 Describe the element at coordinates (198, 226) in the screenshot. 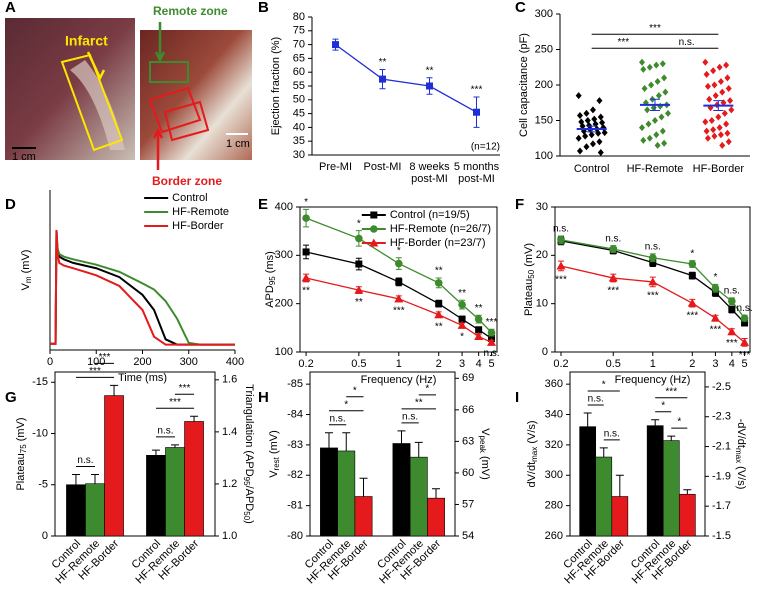

I see `legend-label: HF-Border` at that location.